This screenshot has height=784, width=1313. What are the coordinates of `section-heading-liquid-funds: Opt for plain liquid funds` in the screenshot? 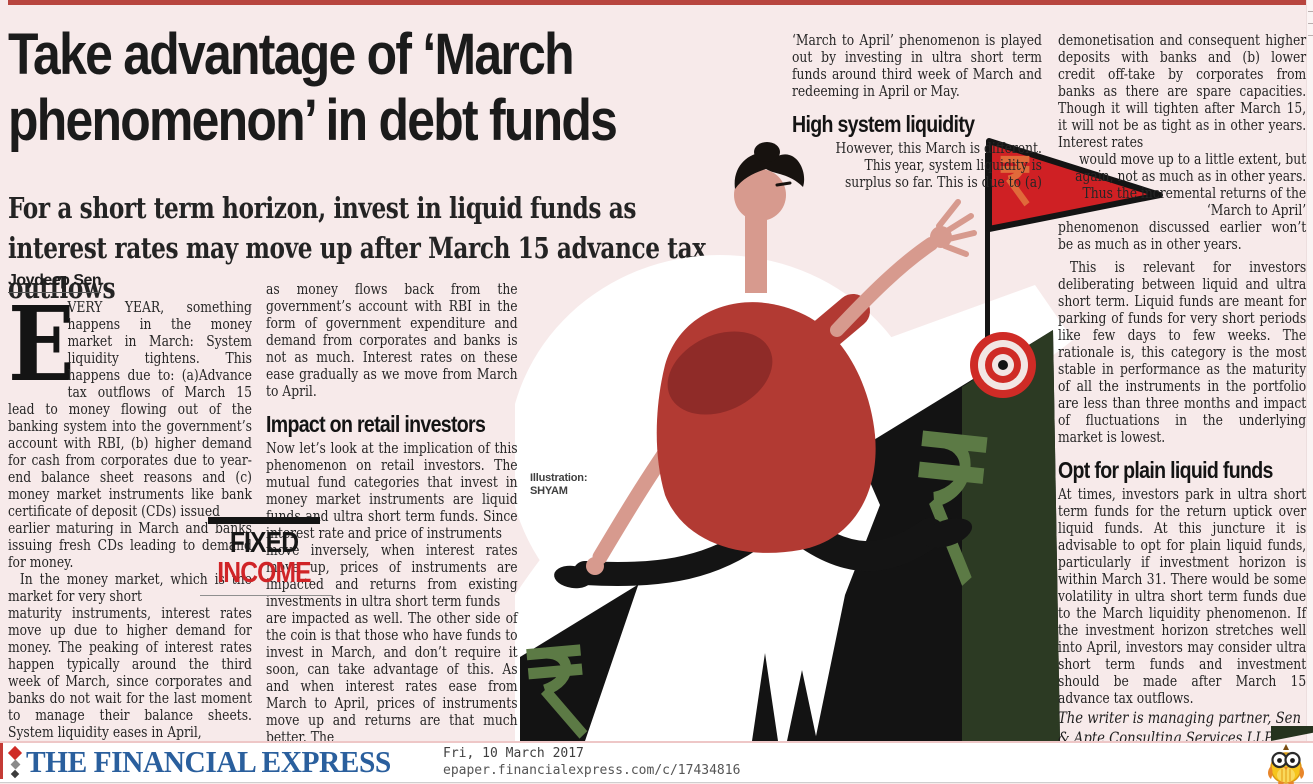 It's located at (1165, 470).